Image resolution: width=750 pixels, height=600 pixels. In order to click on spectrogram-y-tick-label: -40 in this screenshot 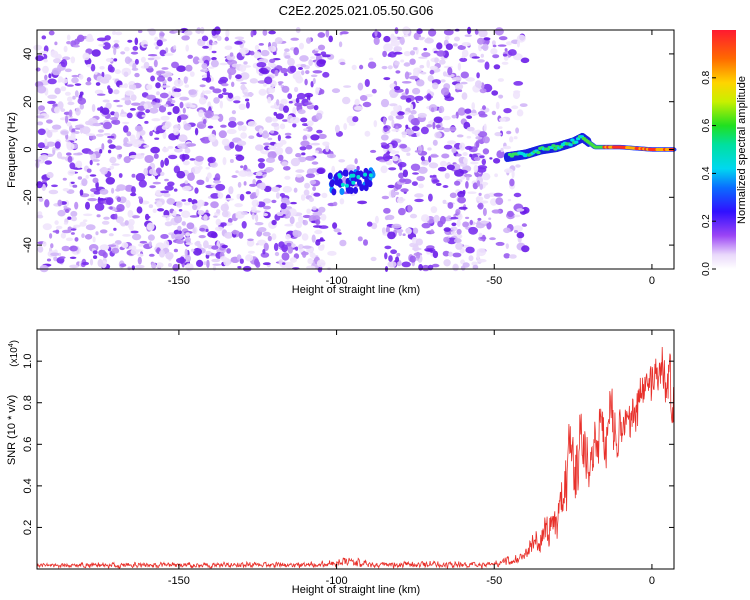, I will do `click(28, 245)`.